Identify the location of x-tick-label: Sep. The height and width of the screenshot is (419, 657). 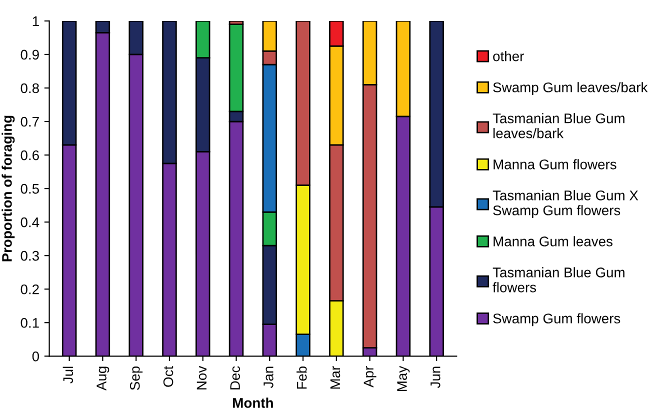
(136, 378).